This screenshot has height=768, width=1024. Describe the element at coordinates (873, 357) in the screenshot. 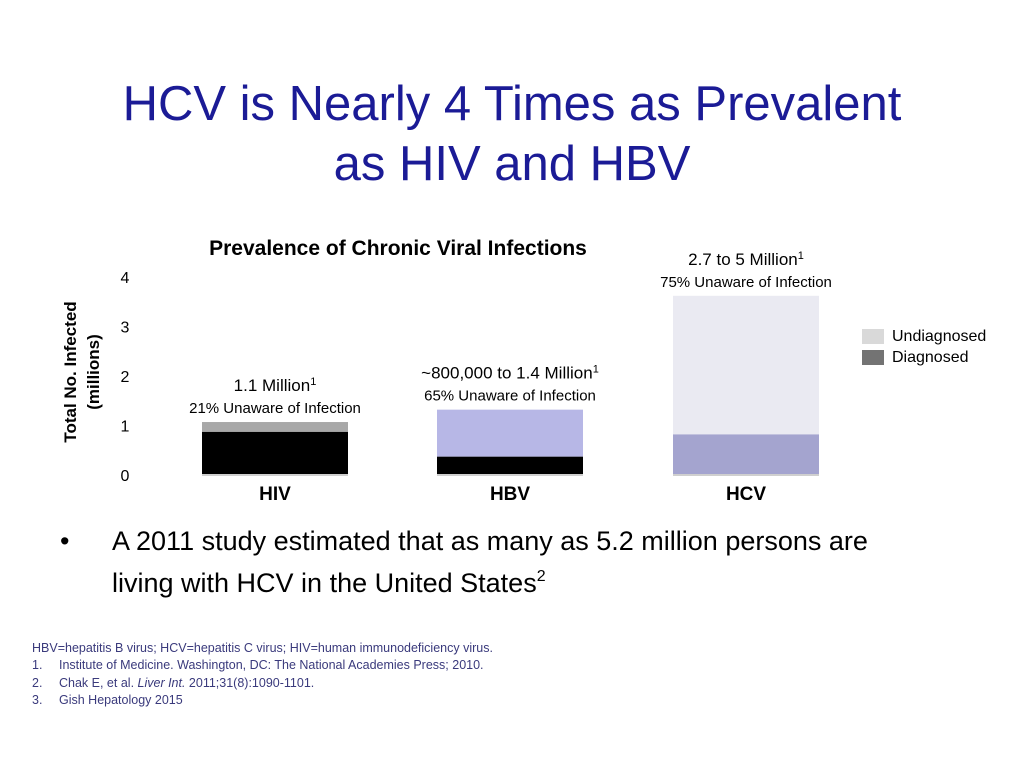

I see `legend-swatch-diagnosed` at that location.